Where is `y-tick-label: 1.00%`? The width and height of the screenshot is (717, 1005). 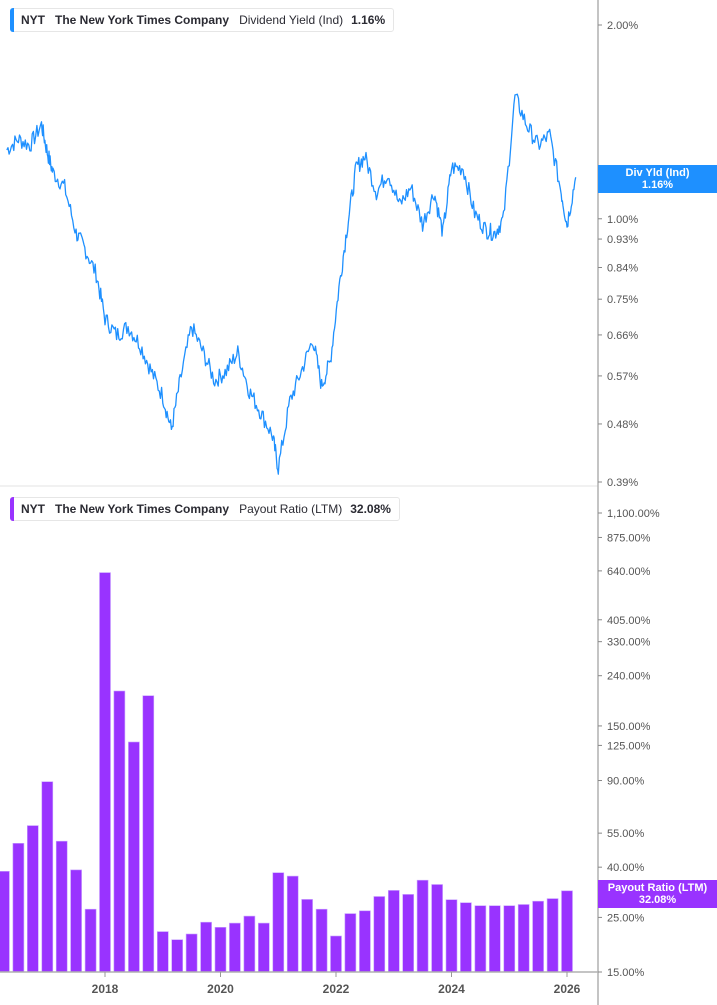
y-tick-label: 1.00% is located at coordinates (622, 220).